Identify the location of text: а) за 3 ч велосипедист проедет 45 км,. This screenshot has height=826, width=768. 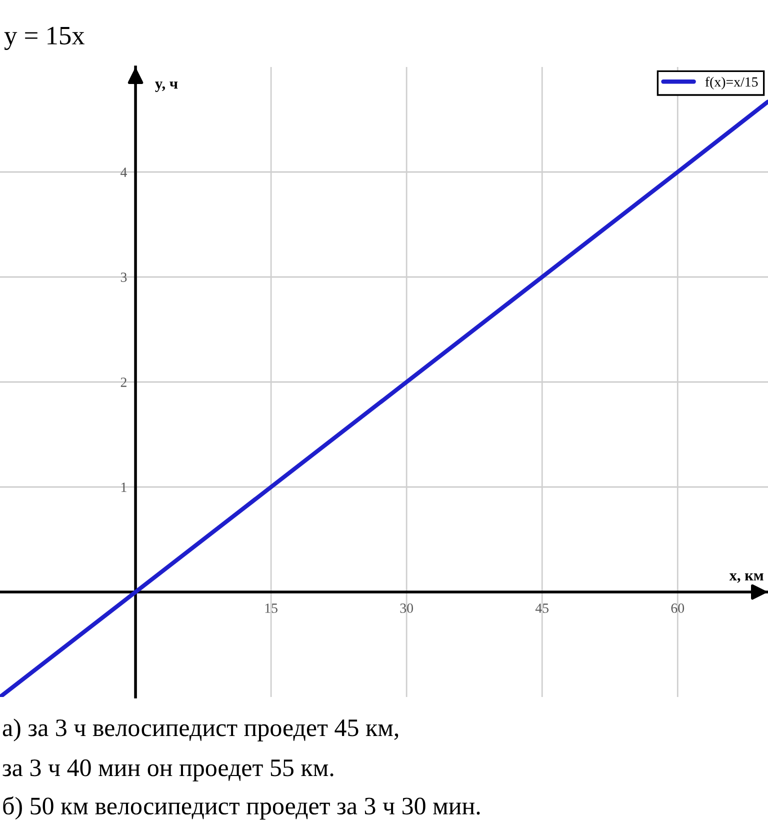
(200, 730).